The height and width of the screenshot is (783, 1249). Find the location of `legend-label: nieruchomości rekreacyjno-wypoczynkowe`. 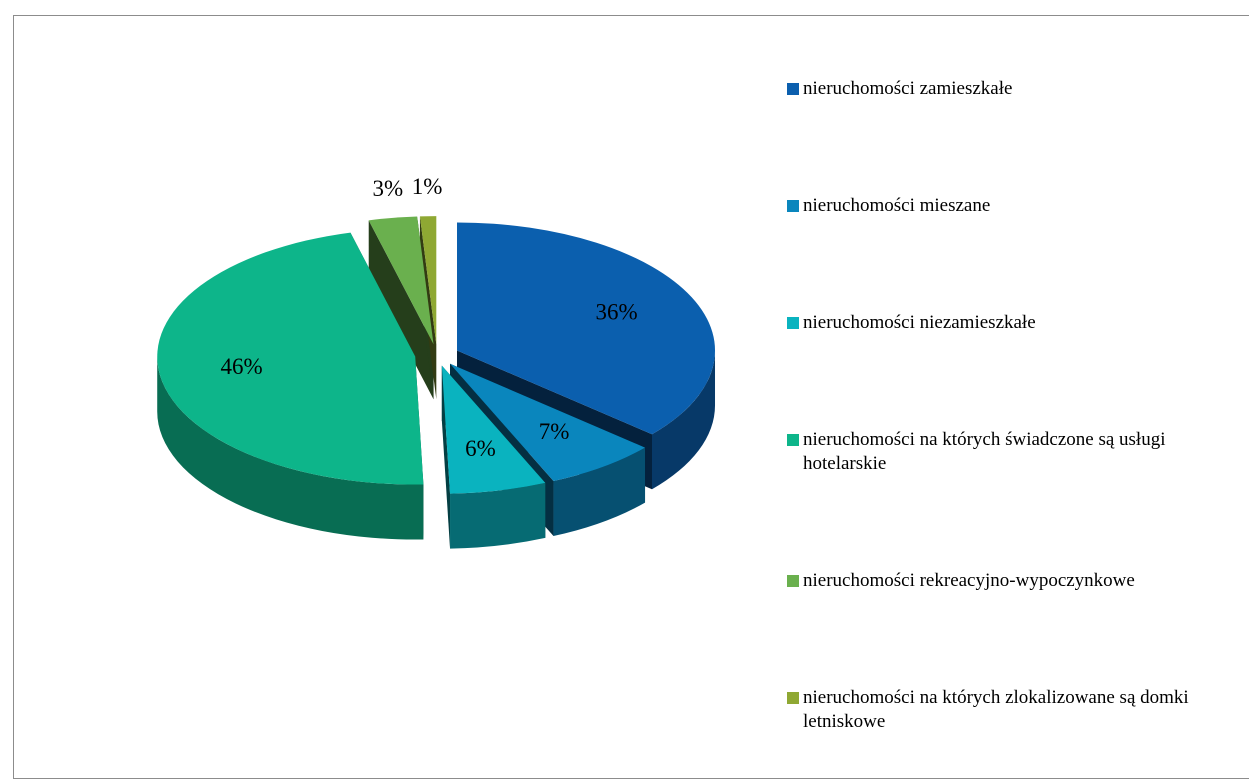

legend-label: nieruchomości rekreacyjno-wypoczynkowe is located at coordinates (969, 580).